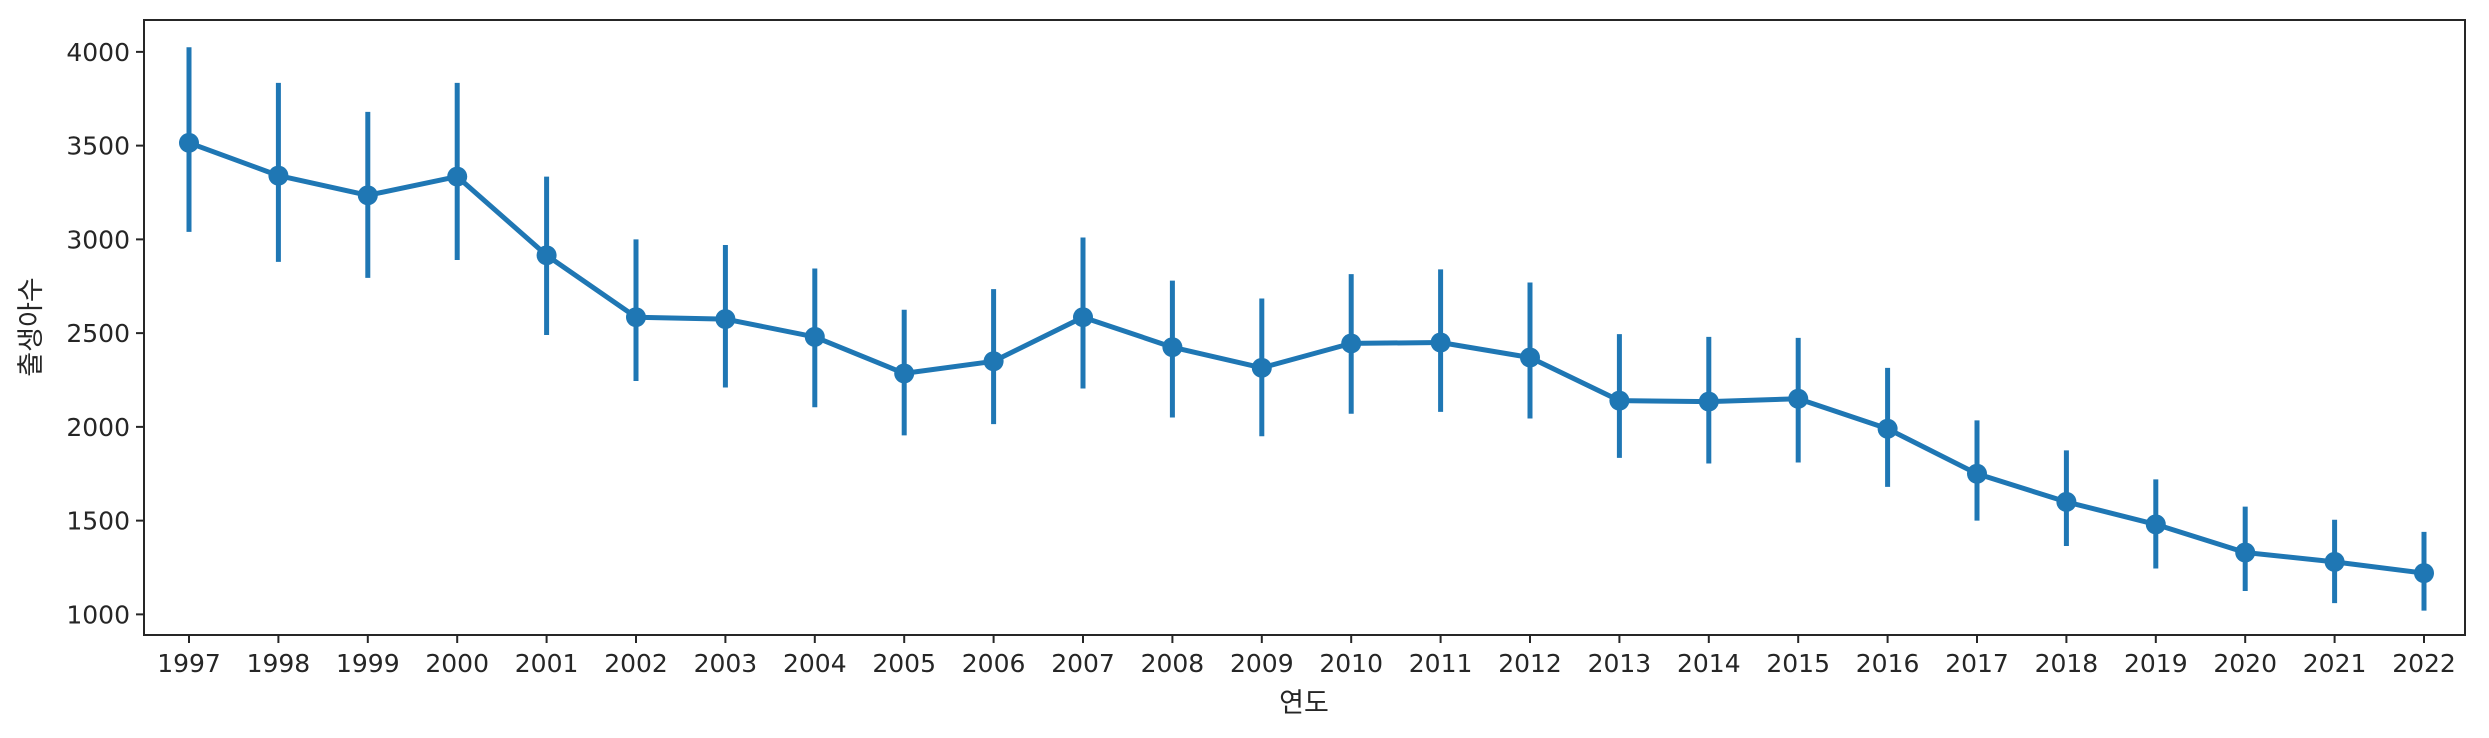 This screenshot has height=738, width=2489. I want to click on y-tick-label: 1500, so click(98, 521).